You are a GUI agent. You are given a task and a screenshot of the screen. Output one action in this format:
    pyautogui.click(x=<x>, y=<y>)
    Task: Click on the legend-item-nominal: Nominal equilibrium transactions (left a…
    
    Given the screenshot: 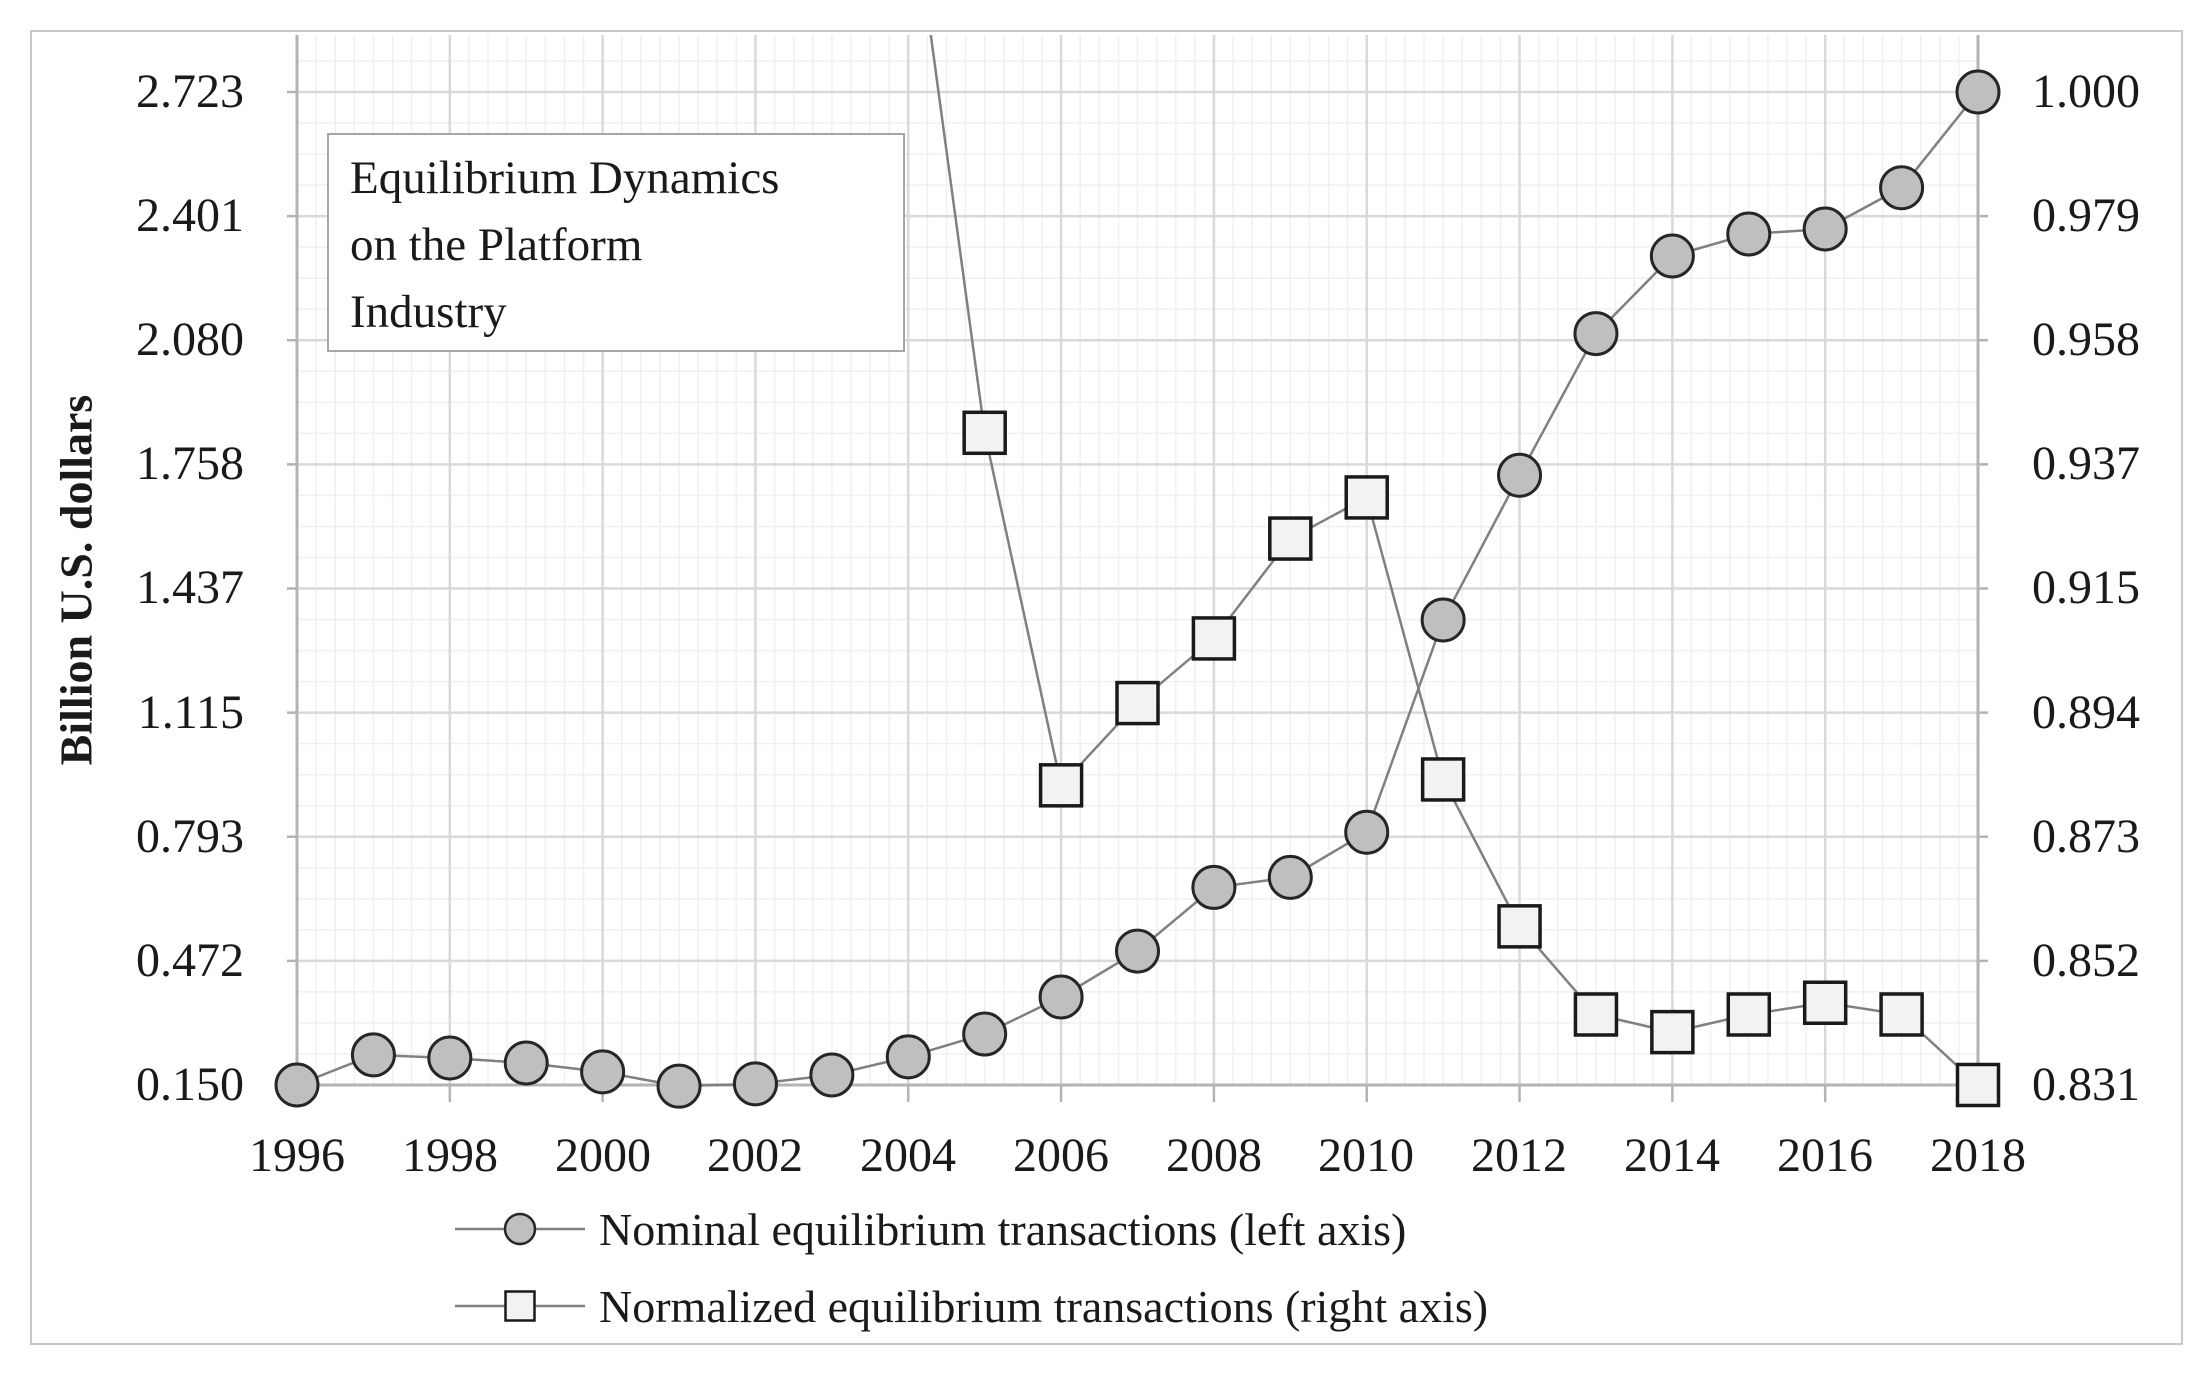 What is the action you would take?
    pyautogui.click(x=971, y=1229)
    